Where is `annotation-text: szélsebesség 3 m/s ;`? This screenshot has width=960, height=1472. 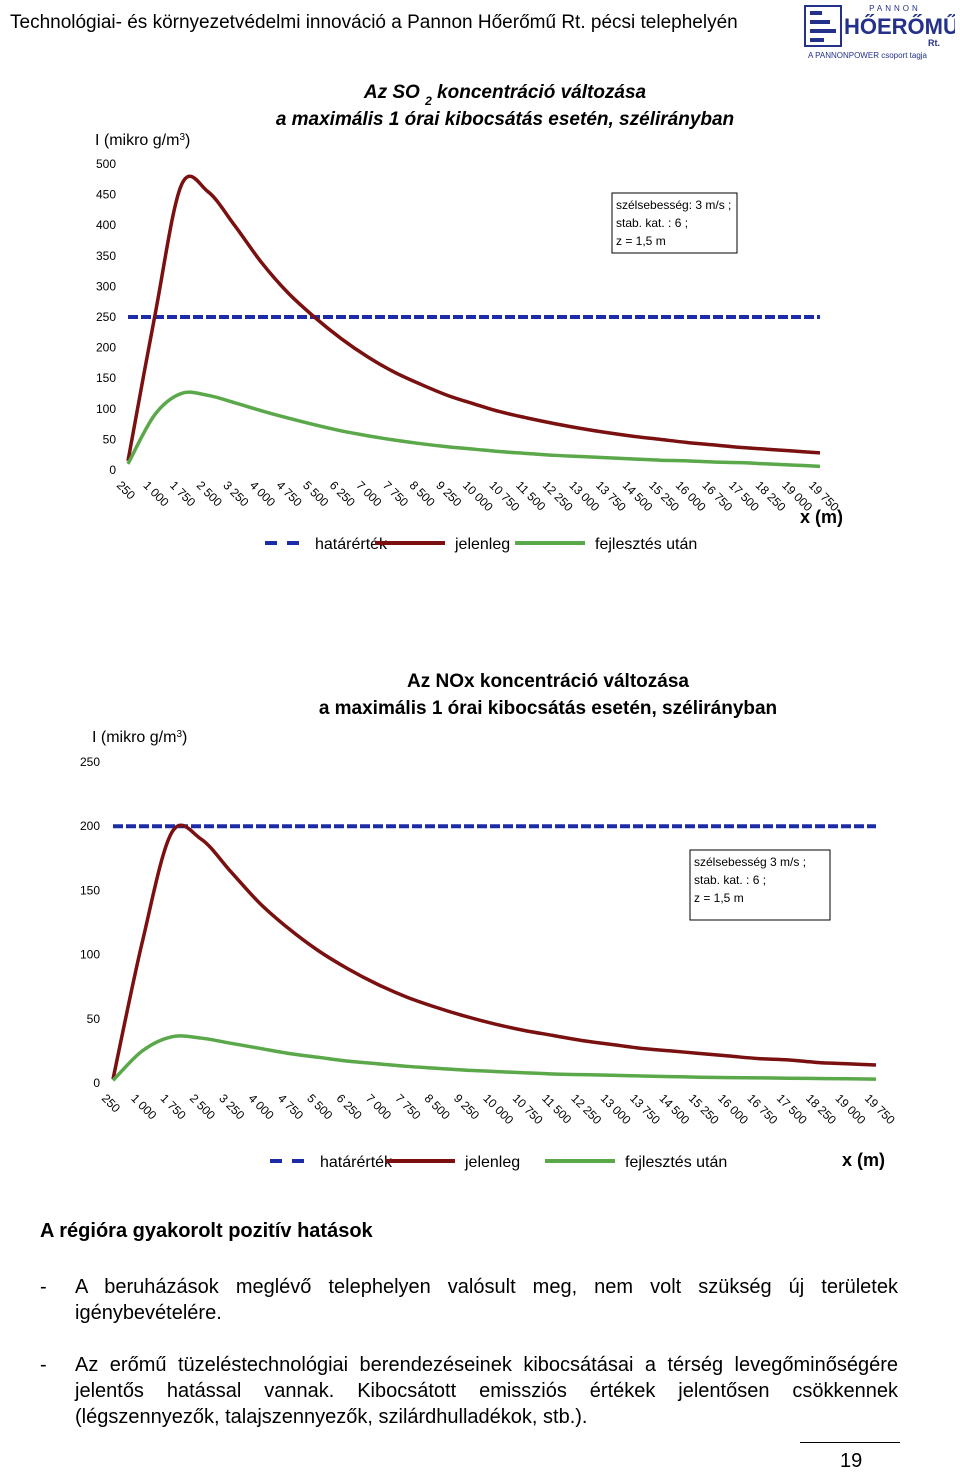
annotation-text: szélsebesség 3 m/s ; is located at coordinates (750, 862).